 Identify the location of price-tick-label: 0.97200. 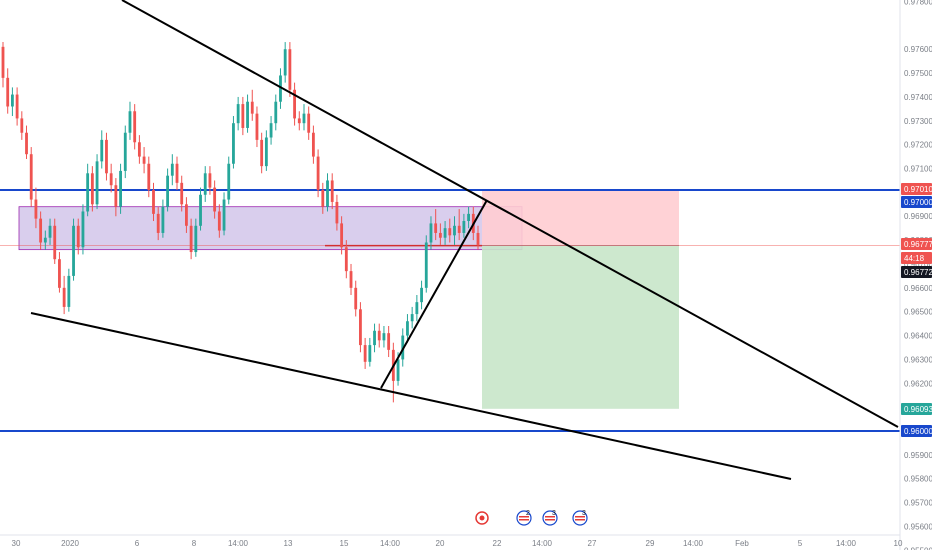
(918, 145).